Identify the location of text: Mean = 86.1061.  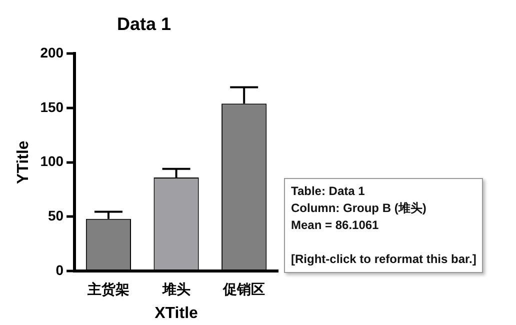
(335, 225).